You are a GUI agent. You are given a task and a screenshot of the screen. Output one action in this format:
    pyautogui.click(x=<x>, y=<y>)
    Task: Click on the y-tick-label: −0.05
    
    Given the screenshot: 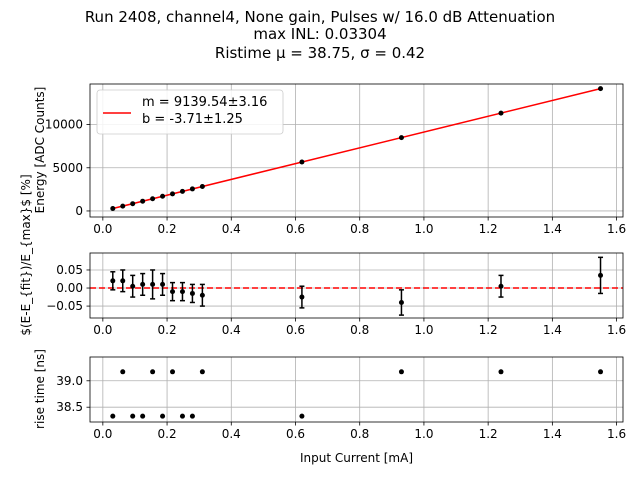 What is the action you would take?
    pyautogui.click(x=64, y=306)
    